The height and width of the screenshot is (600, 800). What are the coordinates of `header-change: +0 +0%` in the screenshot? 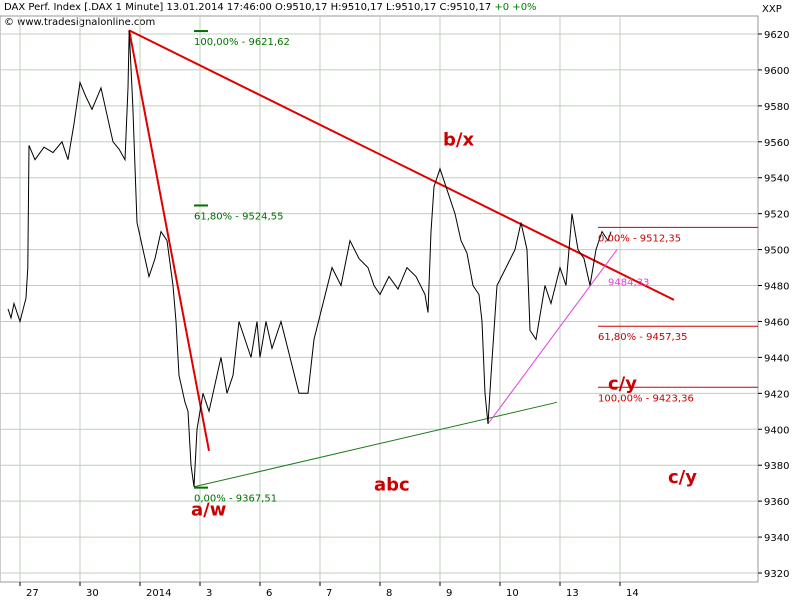 It's located at (515, 7).